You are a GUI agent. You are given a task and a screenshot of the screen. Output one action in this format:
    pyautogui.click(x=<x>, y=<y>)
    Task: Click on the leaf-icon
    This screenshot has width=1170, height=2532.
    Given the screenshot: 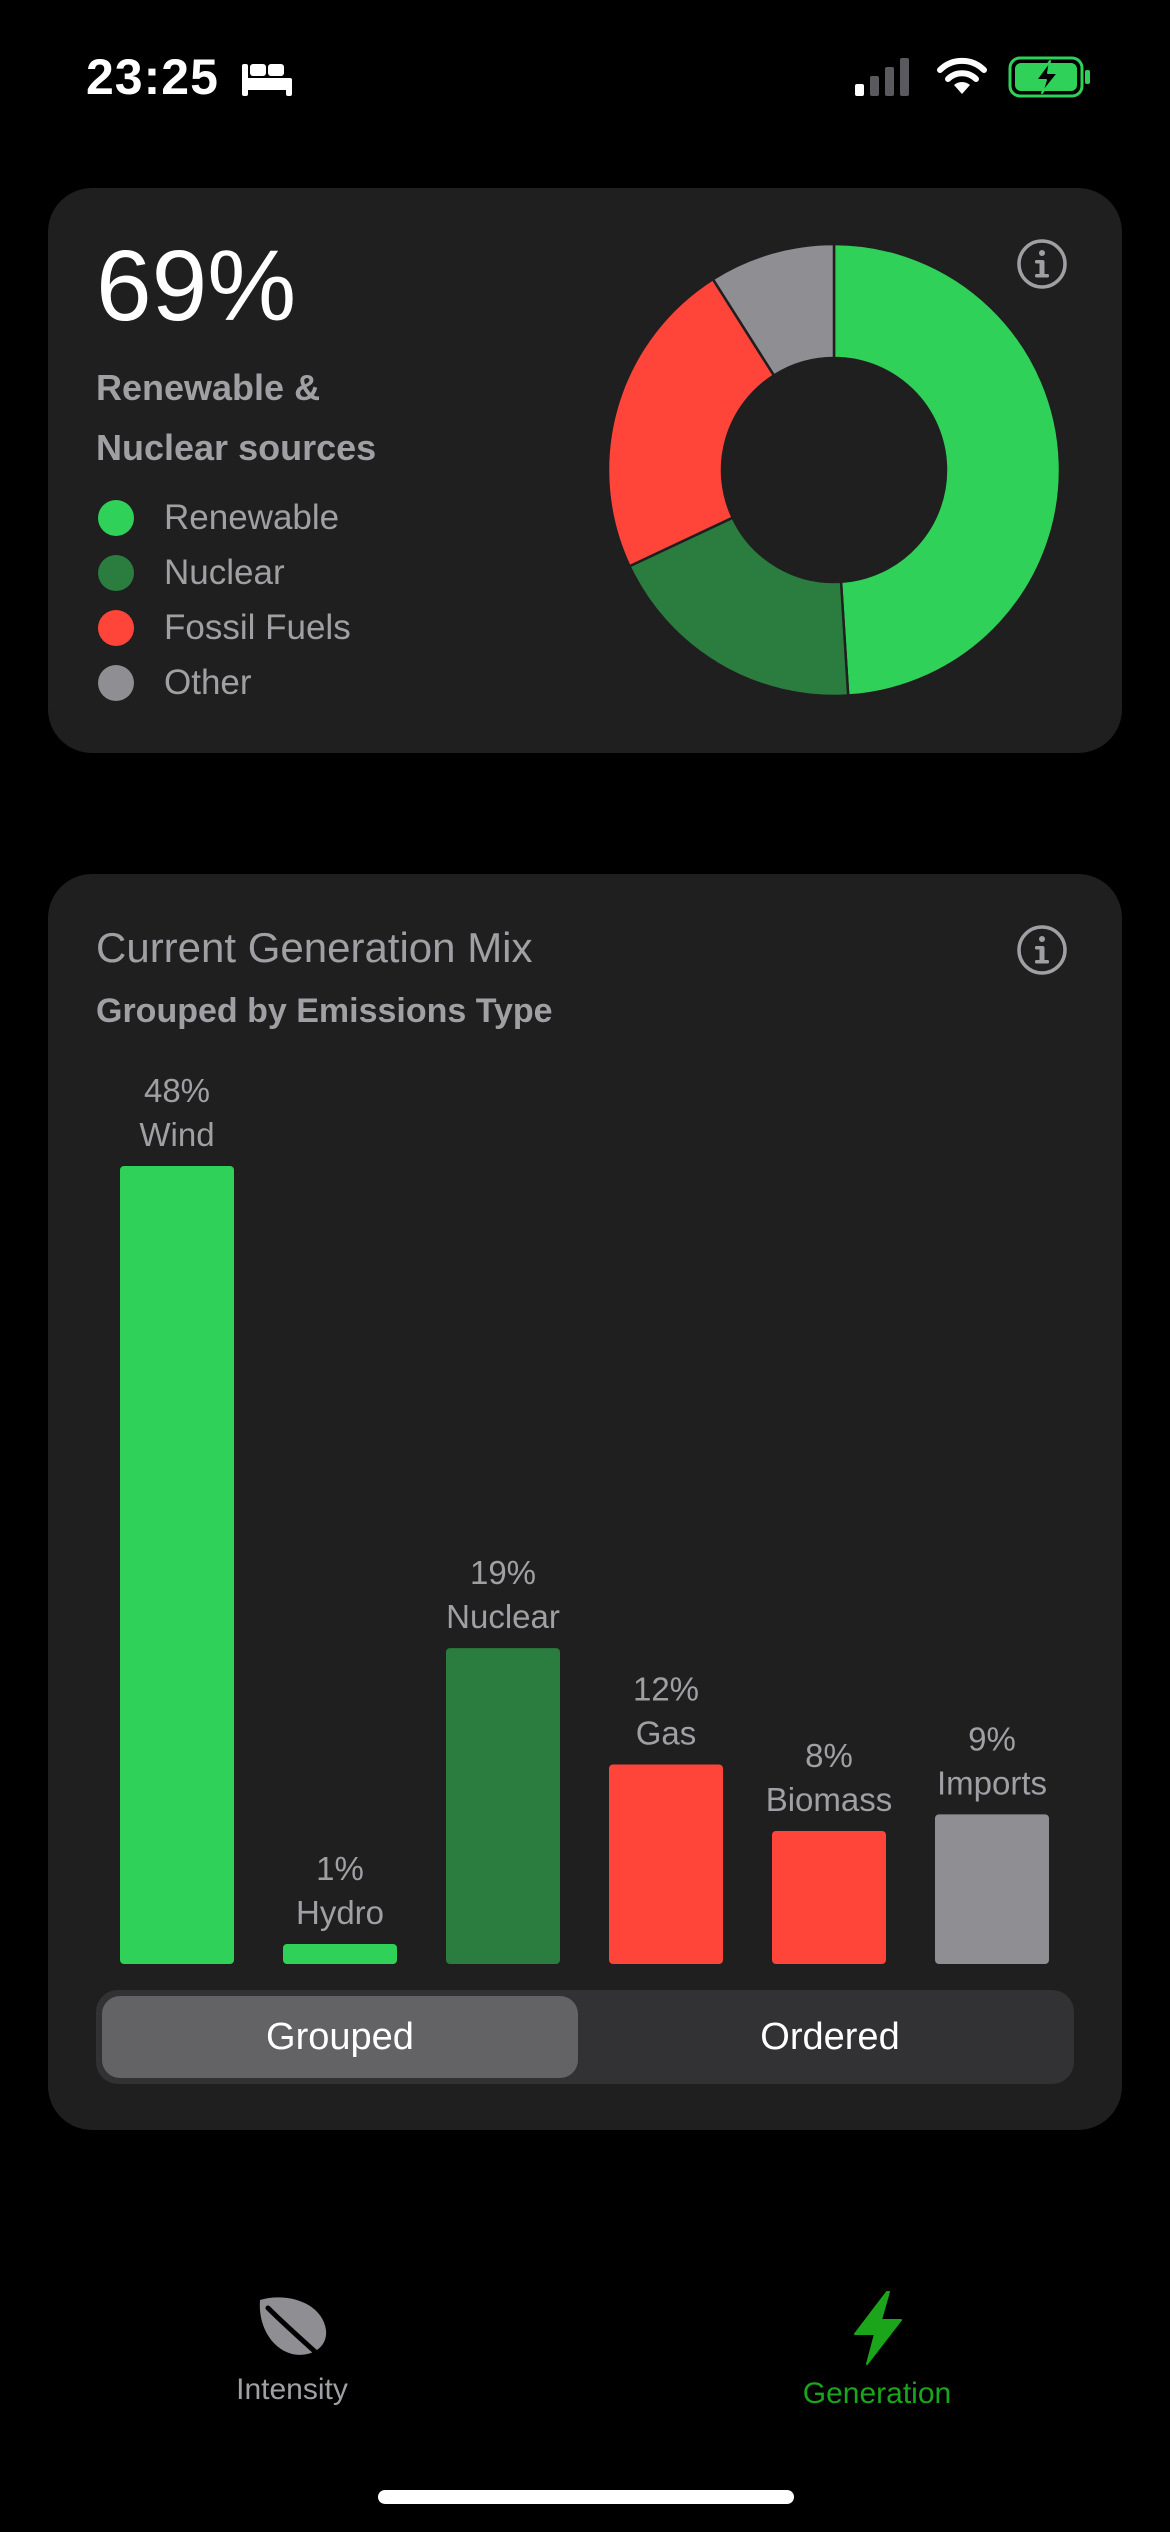 What is the action you would take?
    pyautogui.click(x=293, y=2329)
    